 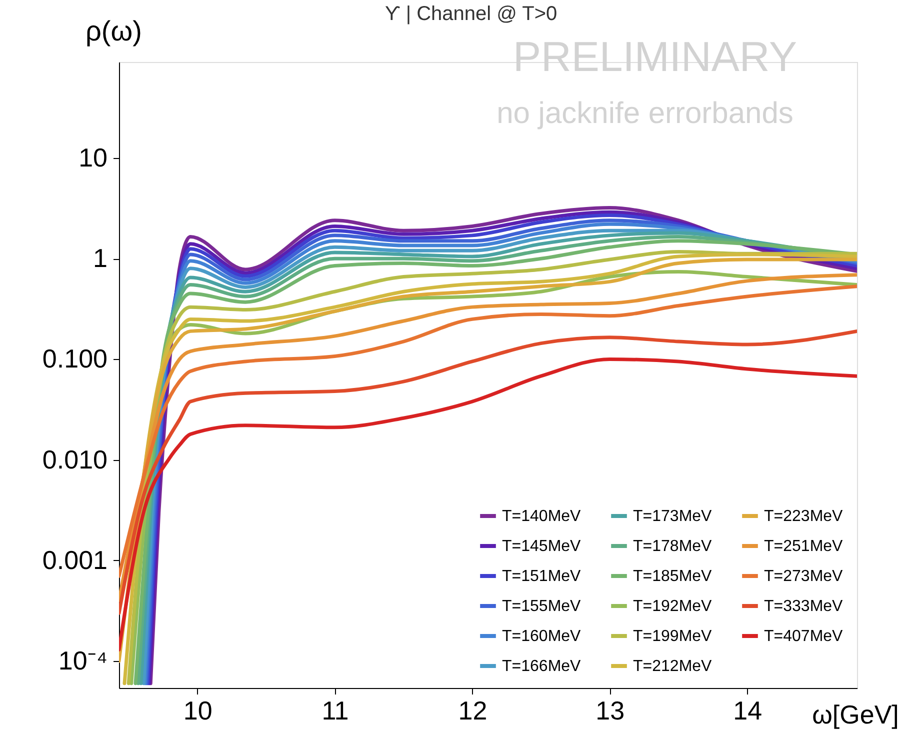 I want to click on legend-label: T=145MeV, so click(x=542, y=546).